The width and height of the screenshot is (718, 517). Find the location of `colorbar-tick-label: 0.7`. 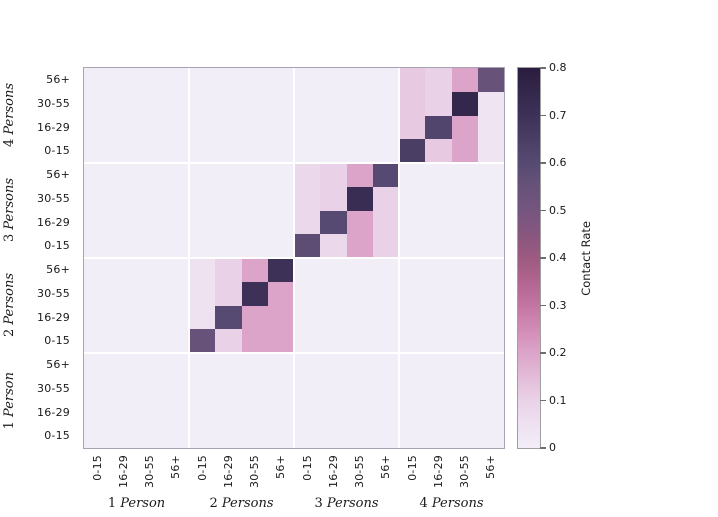

colorbar-tick-label: 0.7 is located at coordinates (558, 115).